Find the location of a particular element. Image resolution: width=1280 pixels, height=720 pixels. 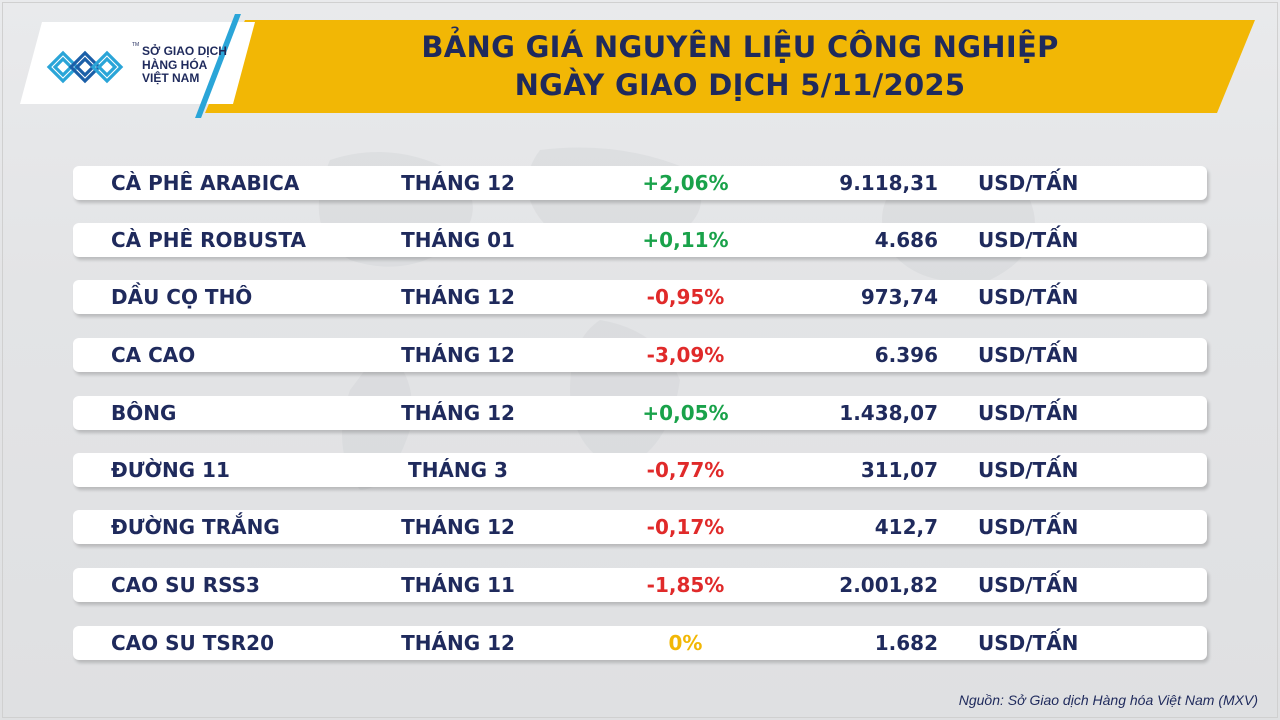

table-row: BÔNG THÁNG 12 +0,05% 1.438,07 USD/TẤN is located at coordinates (640, 413).